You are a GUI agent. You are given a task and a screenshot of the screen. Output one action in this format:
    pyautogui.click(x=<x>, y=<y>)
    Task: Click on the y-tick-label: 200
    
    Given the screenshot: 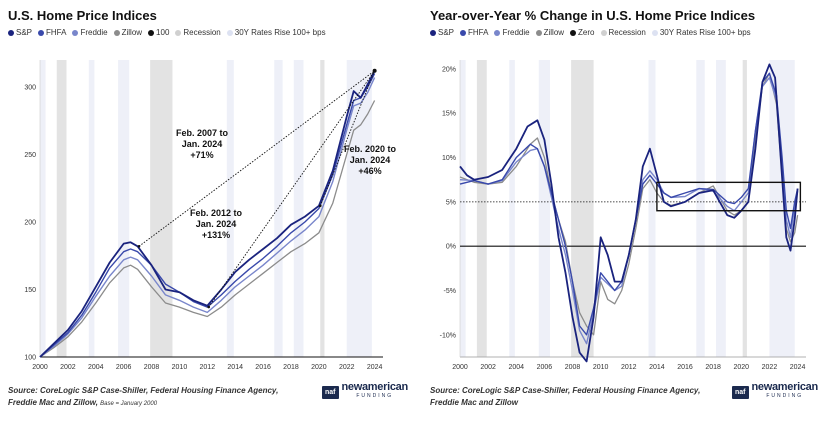 What is the action you would take?
    pyautogui.click(x=30, y=223)
    